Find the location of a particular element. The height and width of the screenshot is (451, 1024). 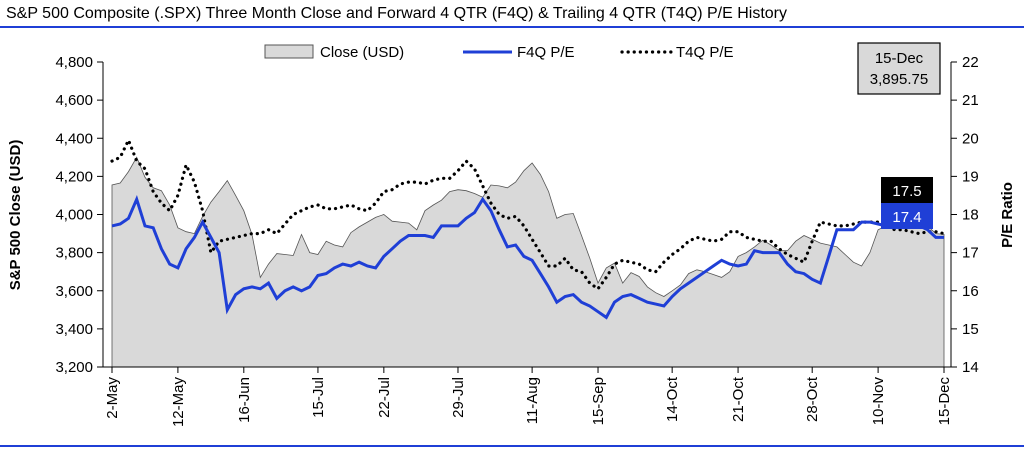

x-tick-label: 21-Oct is located at coordinates (738, 399).